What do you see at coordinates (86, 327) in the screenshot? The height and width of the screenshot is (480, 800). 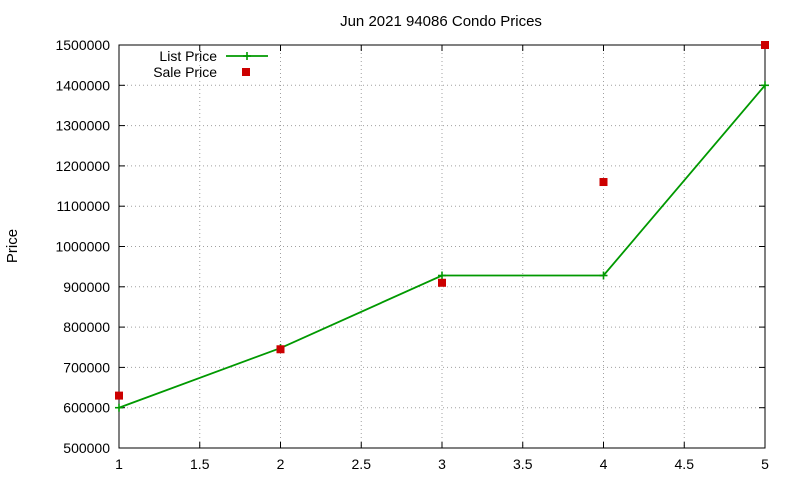 I see `y-tick-label: 800000` at bounding box center [86, 327].